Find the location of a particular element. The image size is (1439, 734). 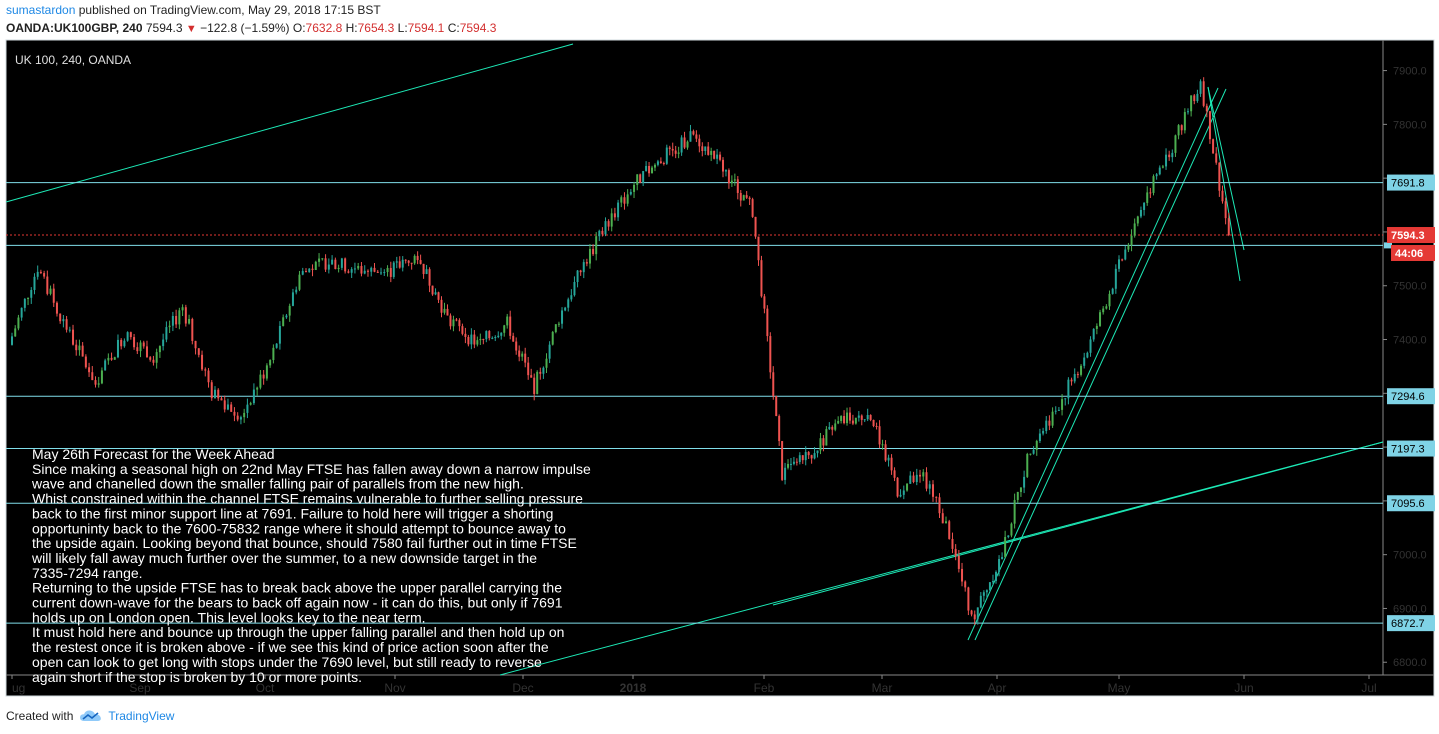

level-tag is located at coordinates (1411, 448).